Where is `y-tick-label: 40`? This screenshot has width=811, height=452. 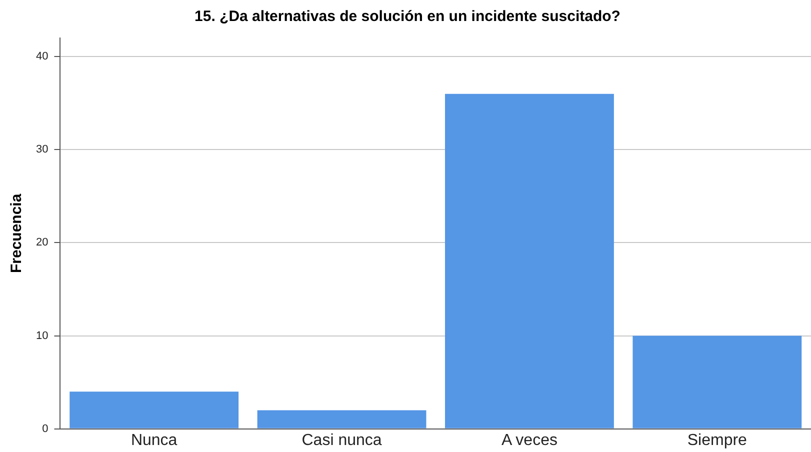 y-tick-label: 40 is located at coordinates (42, 56).